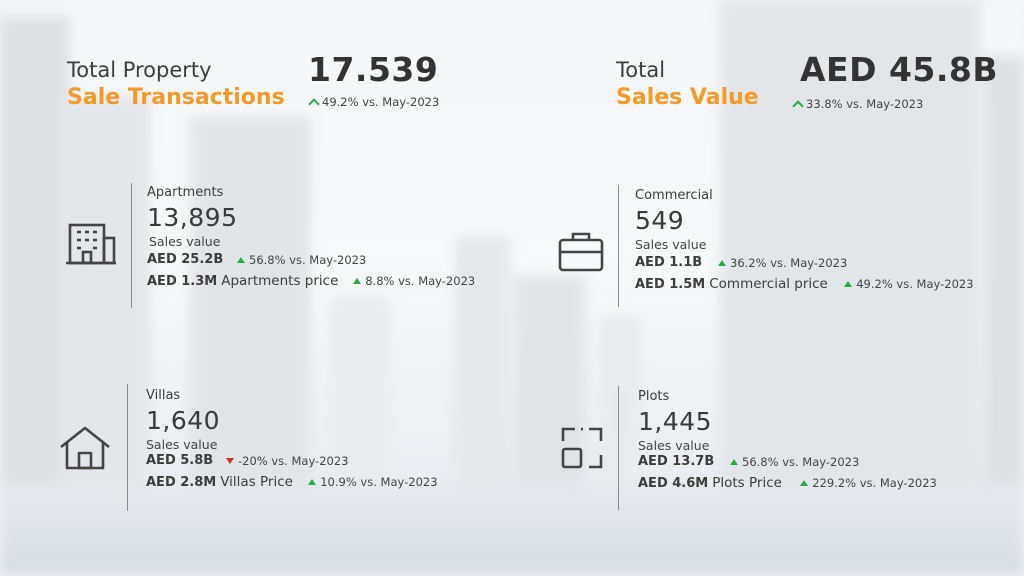 This screenshot has height=576, width=1024. I want to click on villas-sales-change: -20% vs. May-2023, so click(287, 461).